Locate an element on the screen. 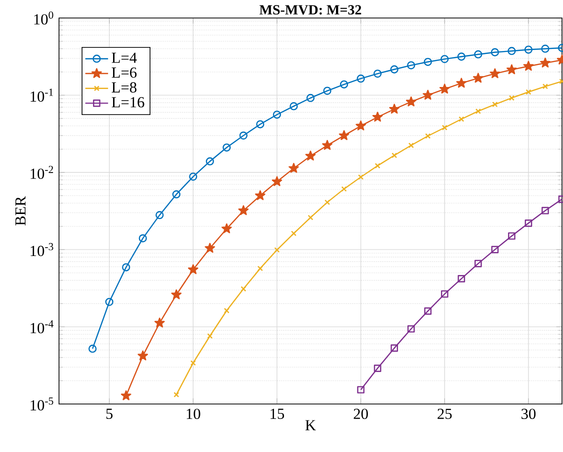  x-tick-label: 20 is located at coordinates (361, 414).